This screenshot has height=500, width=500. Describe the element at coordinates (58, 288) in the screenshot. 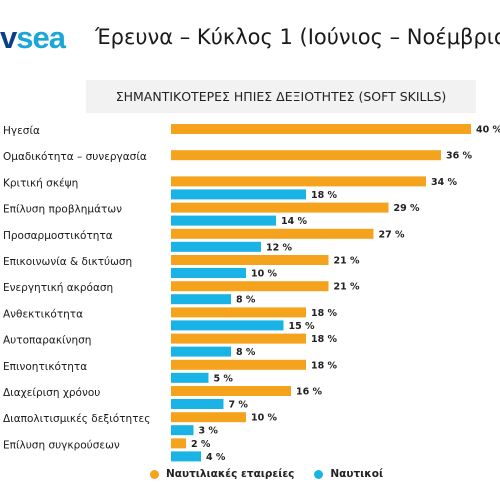

I see `category-label: Ενεργητική ακρόαση` at that location.